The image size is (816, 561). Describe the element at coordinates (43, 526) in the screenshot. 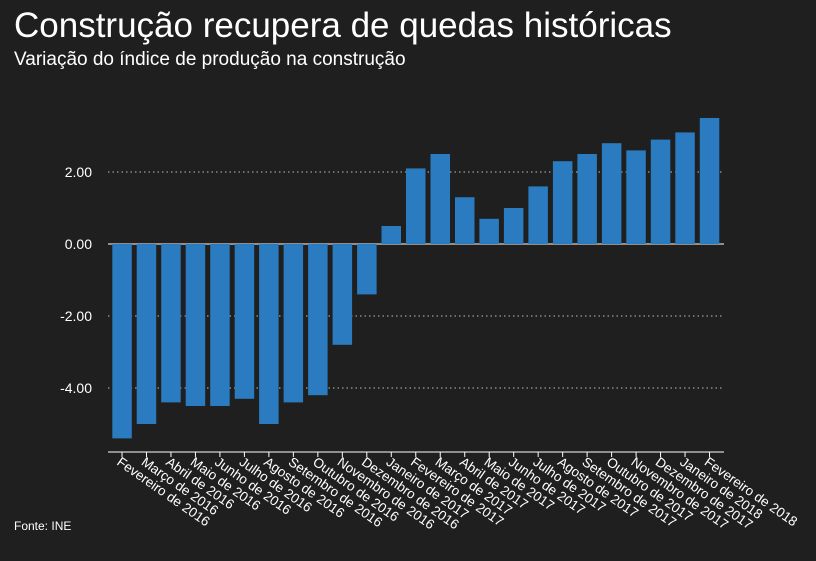

I see `source-note: Fonte: INE` at that location.